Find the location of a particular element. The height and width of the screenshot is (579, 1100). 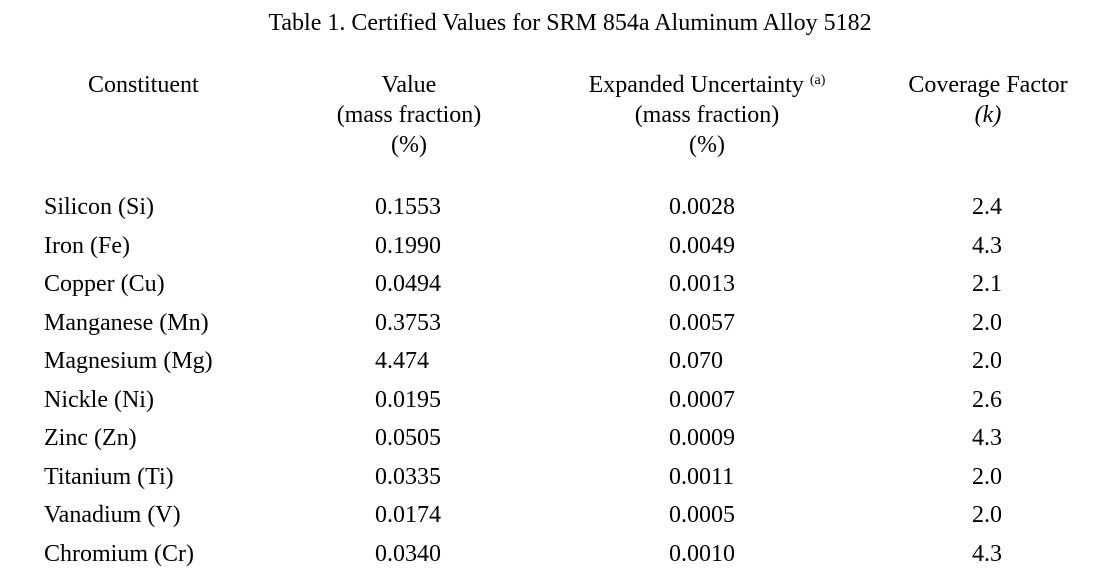

cell-constituent: Zinc (Zn) is located at coordinates (90, 438).